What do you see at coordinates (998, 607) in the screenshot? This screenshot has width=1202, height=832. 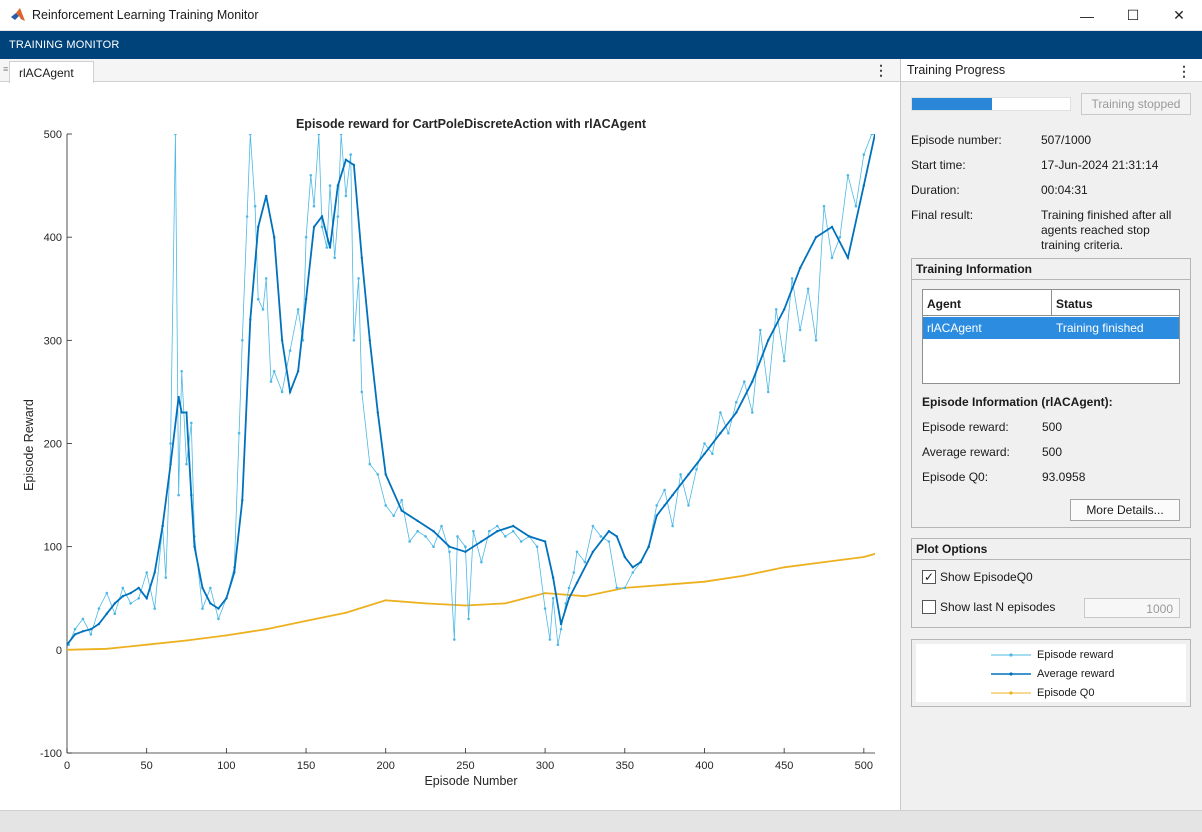 I see `show-last-n-label: Show last N episodes` at bounding box center [998, 607].